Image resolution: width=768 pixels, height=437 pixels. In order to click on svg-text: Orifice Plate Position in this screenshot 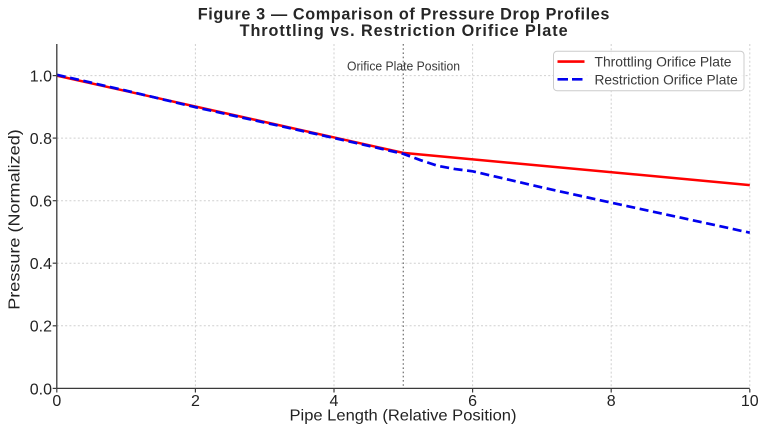, I will do `click(403, 65)`.